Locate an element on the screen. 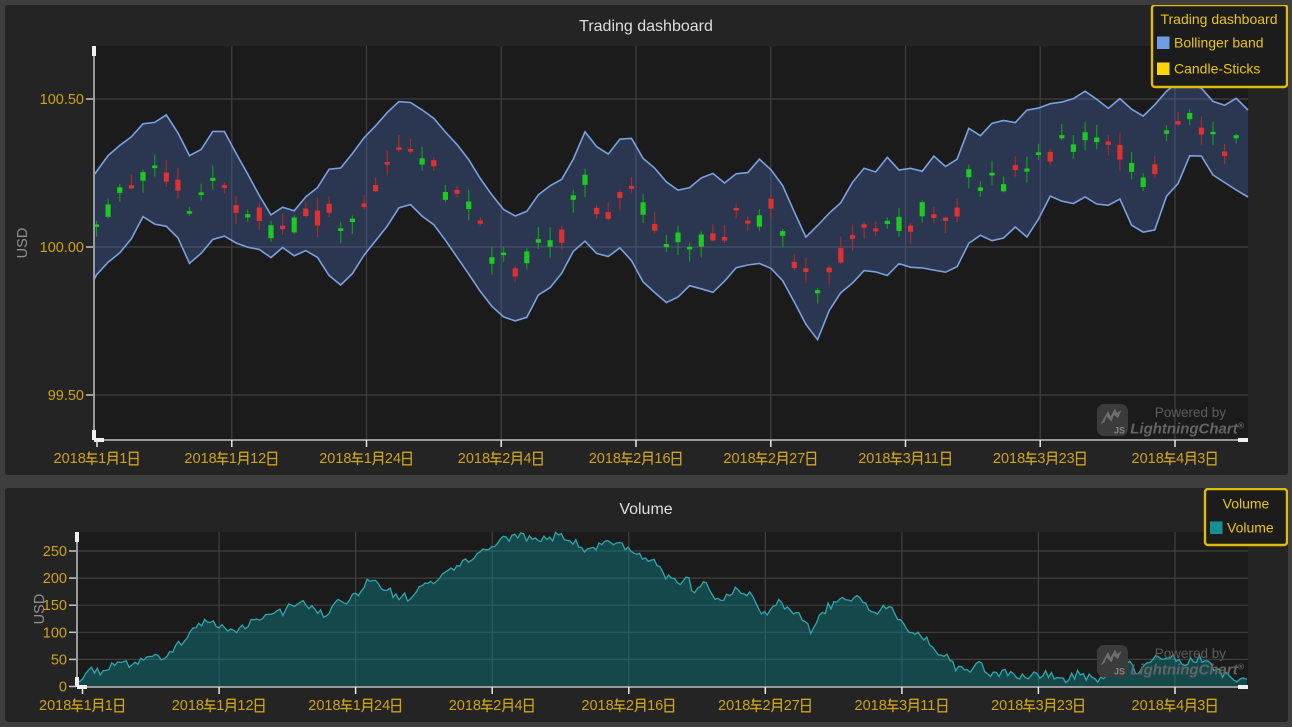  svg-text: 200 is located at coordinates (55, 579).